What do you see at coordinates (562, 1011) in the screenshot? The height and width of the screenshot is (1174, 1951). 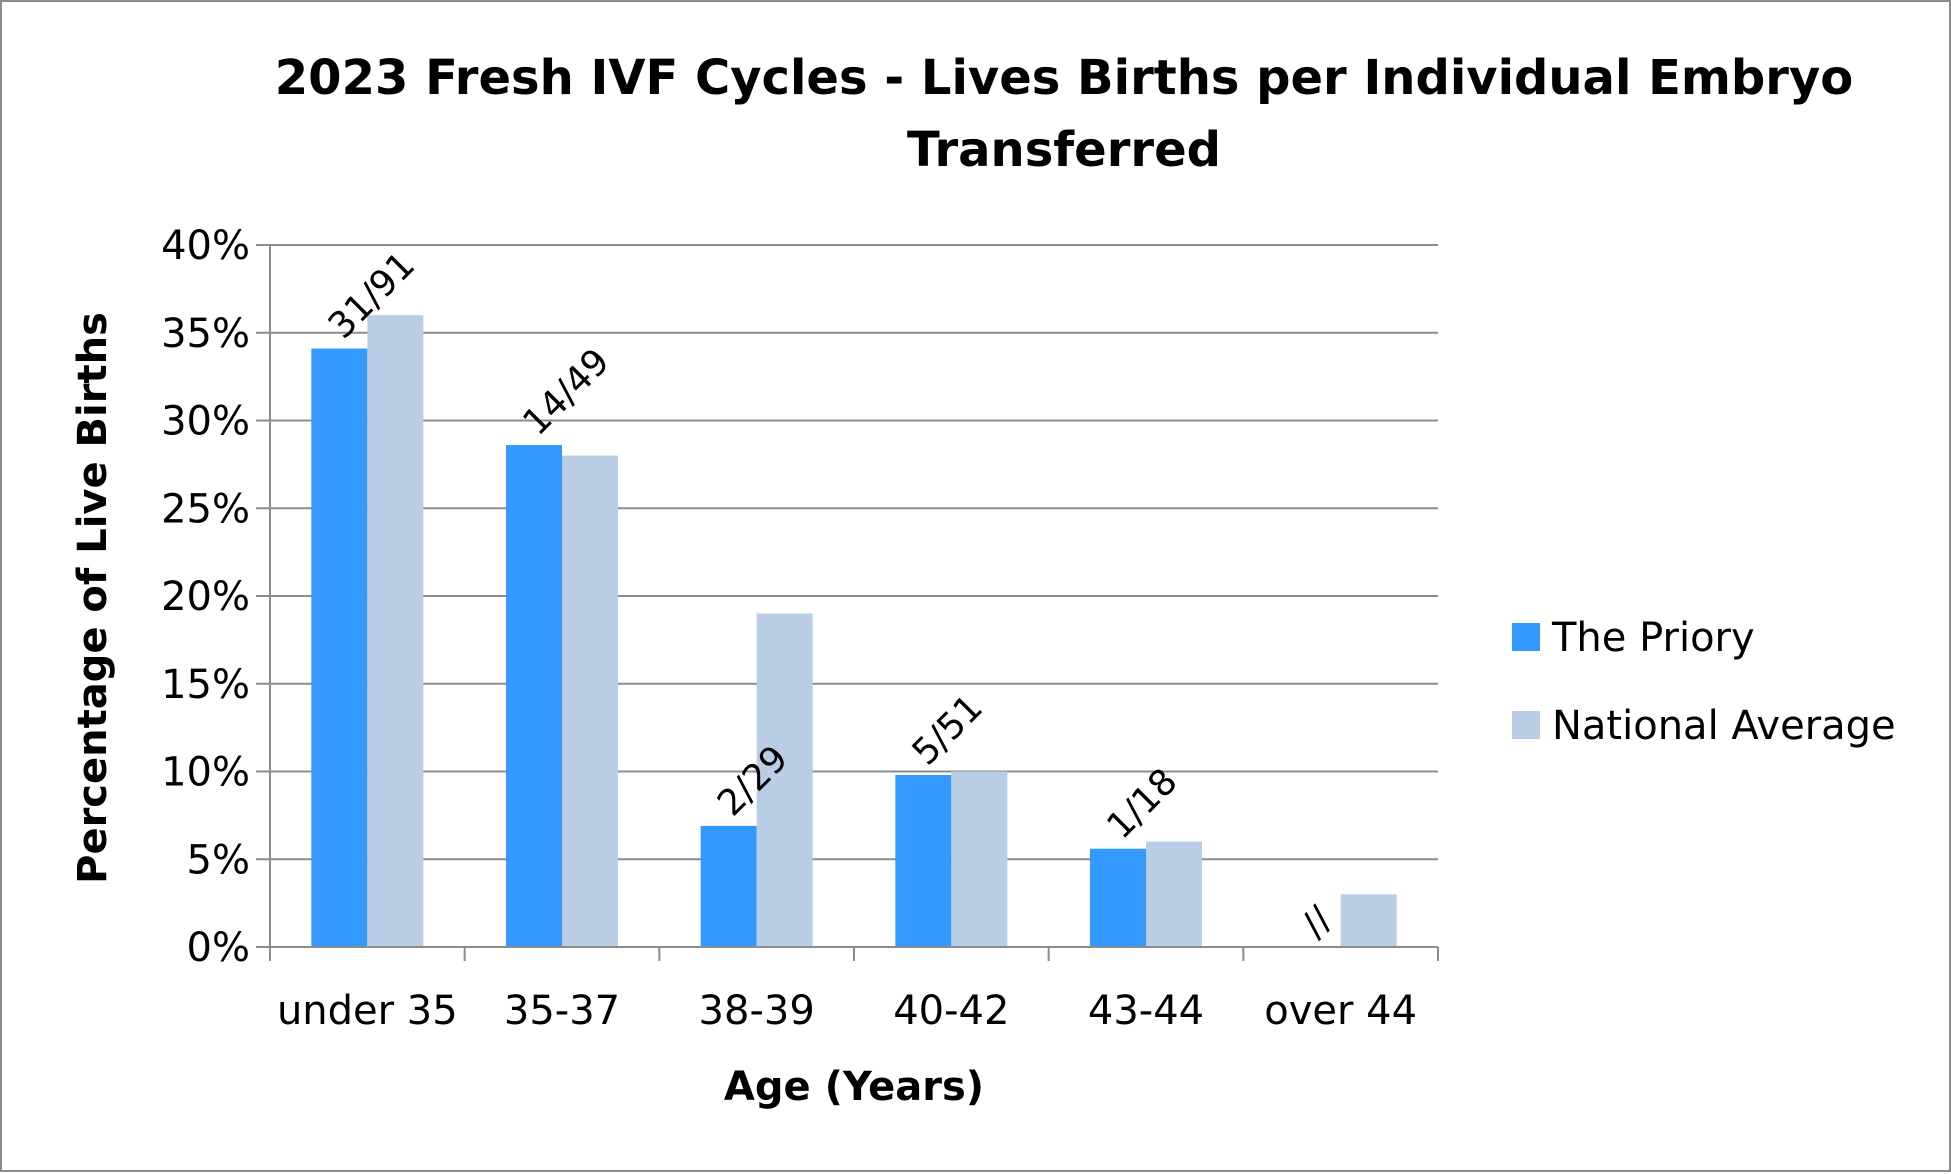 I see `x-tick-label-1: 35-37` at bounding box center [562, 1011].